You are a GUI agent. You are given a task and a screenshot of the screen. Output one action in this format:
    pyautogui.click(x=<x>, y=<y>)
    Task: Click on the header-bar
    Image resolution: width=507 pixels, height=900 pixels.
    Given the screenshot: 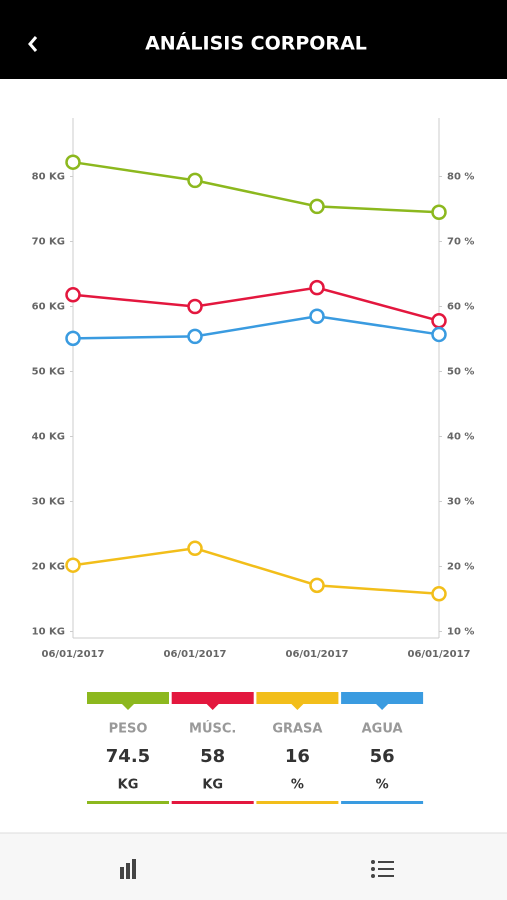 What is the action you would take?
    pyautogui.click(x=253, y=39)
    